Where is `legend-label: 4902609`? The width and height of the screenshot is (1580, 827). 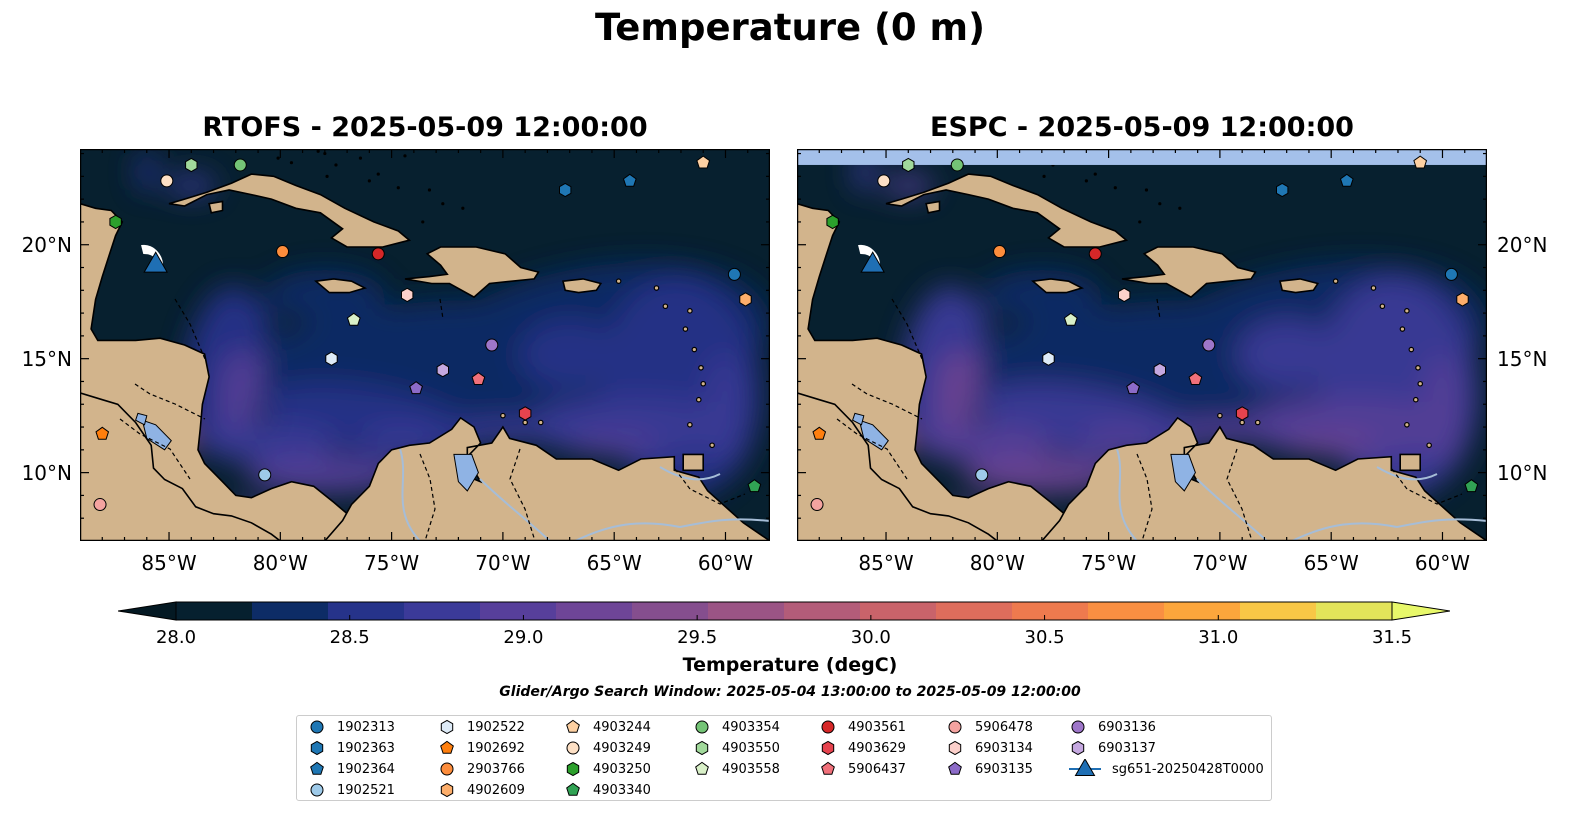
legend-label: 4902609 is located at coordinates (496, 790).